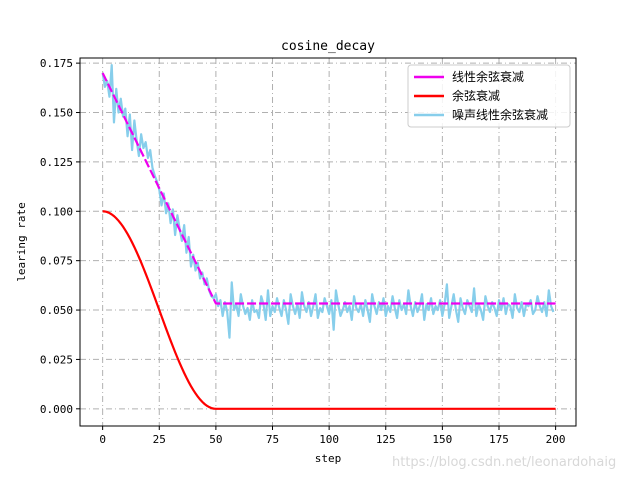 The width and height of the screenshot is (640, 480). Describe the element at coordinates (21, 241) in the screenshot. I see `y-axis-label: learing rate` at that location.